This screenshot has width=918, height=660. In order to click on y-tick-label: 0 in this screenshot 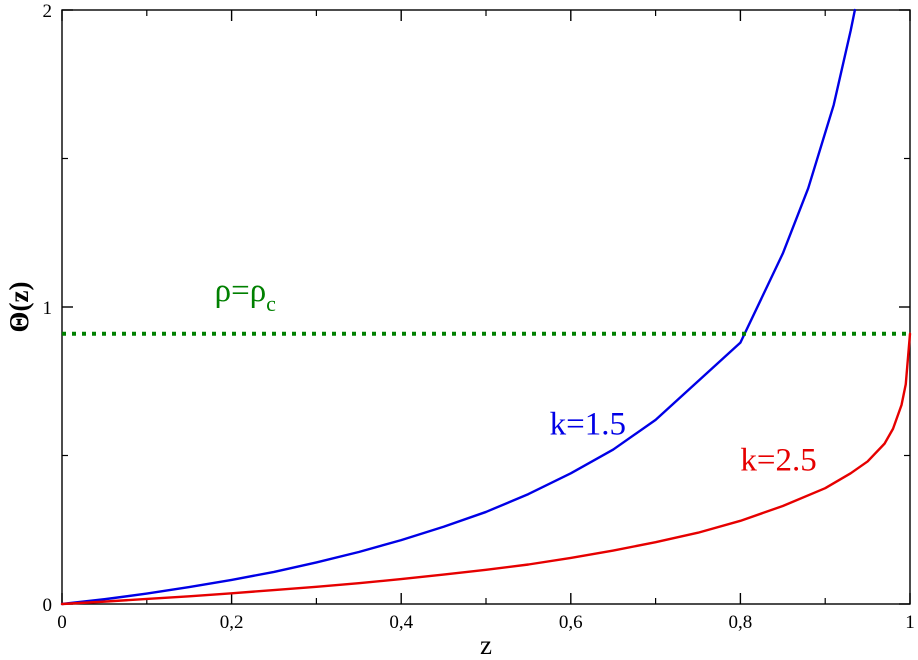, I will do `click(48, 605)`.